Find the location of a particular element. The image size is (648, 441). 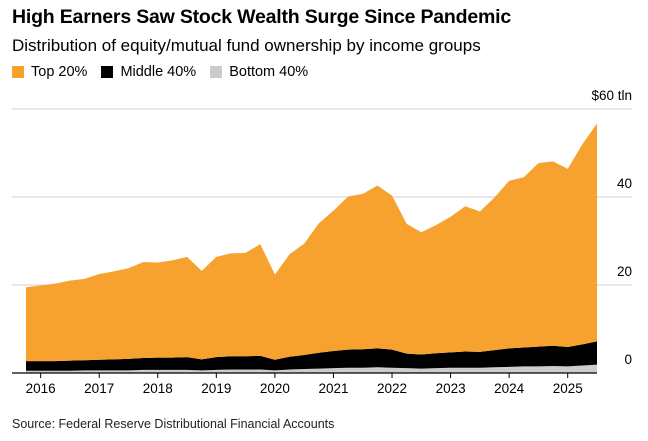

x-tick-label: 2025 is located at coordinates (568, 388).